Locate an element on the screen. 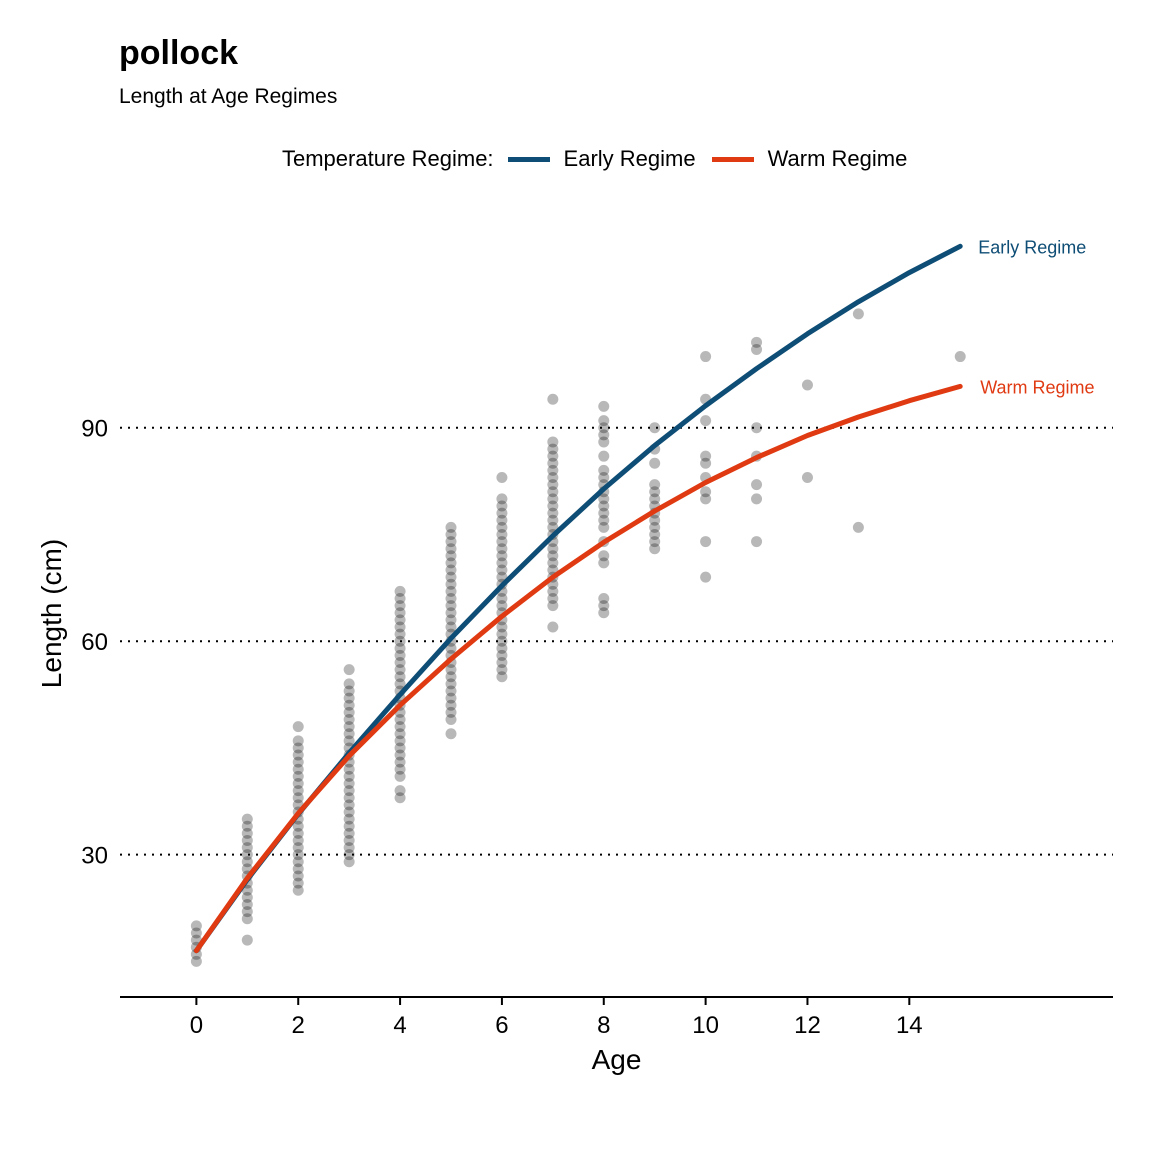 The height and width of the screenshot is (1152, 1152). x-tick-label: 10 is located at coordinates (705, 1025).